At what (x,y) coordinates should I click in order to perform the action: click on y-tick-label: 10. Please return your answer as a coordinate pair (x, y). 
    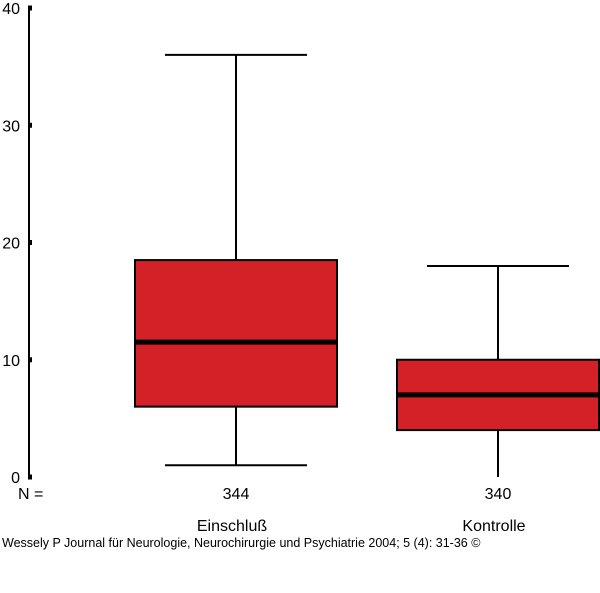
    Looking at the image, I should click on (11, 361).